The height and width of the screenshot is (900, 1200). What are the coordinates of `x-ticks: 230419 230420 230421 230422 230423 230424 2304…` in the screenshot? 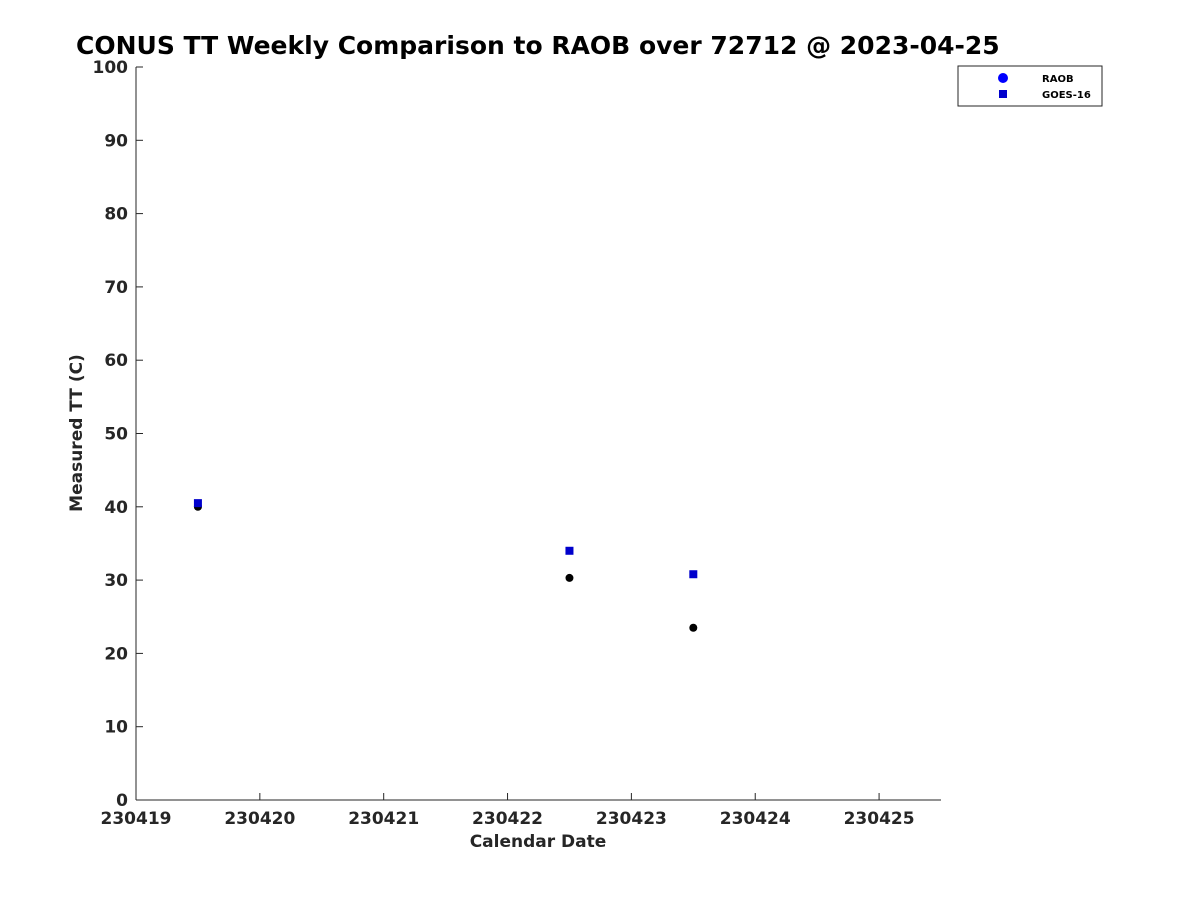 It's located at (508, 811).